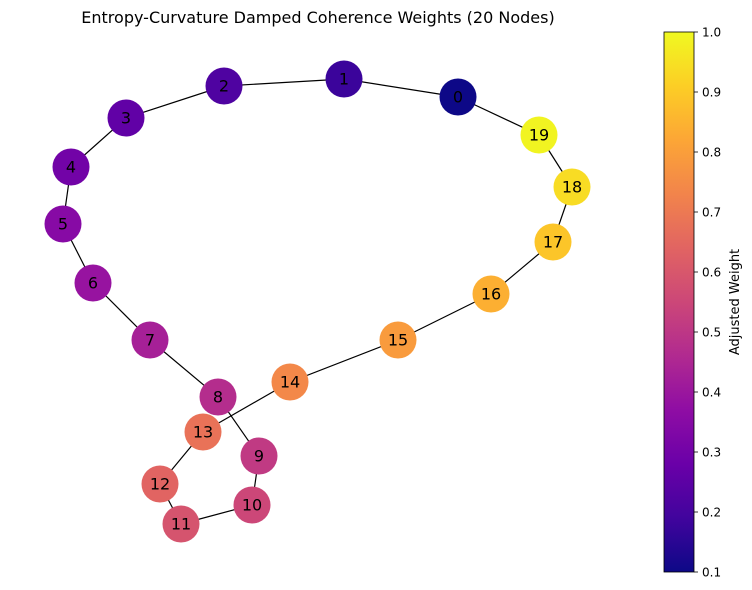 This screenshot has height=590, width=752. I want to click on node-8-circle, so click(218, 397).